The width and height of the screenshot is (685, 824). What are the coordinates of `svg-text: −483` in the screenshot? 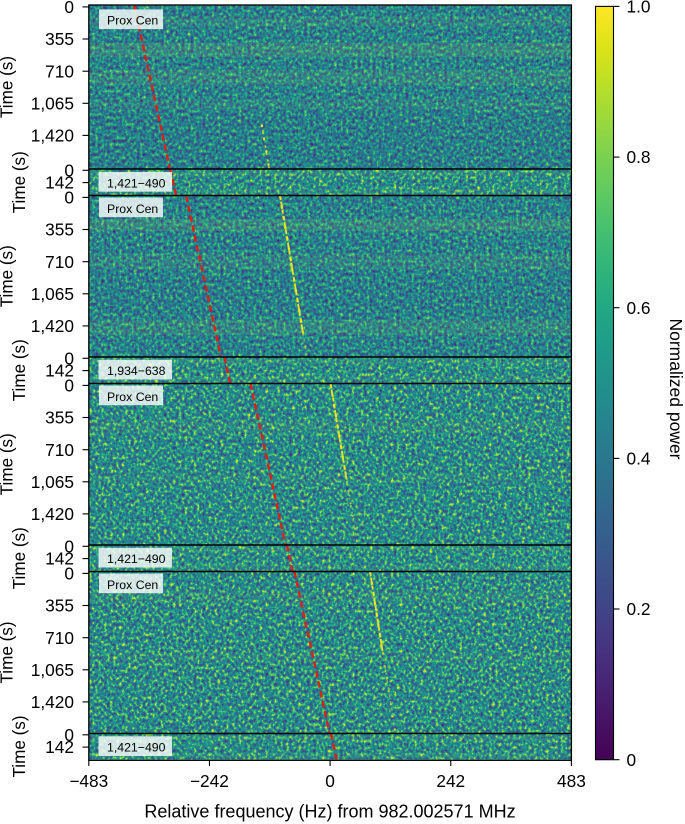 It's located at (88, 781).